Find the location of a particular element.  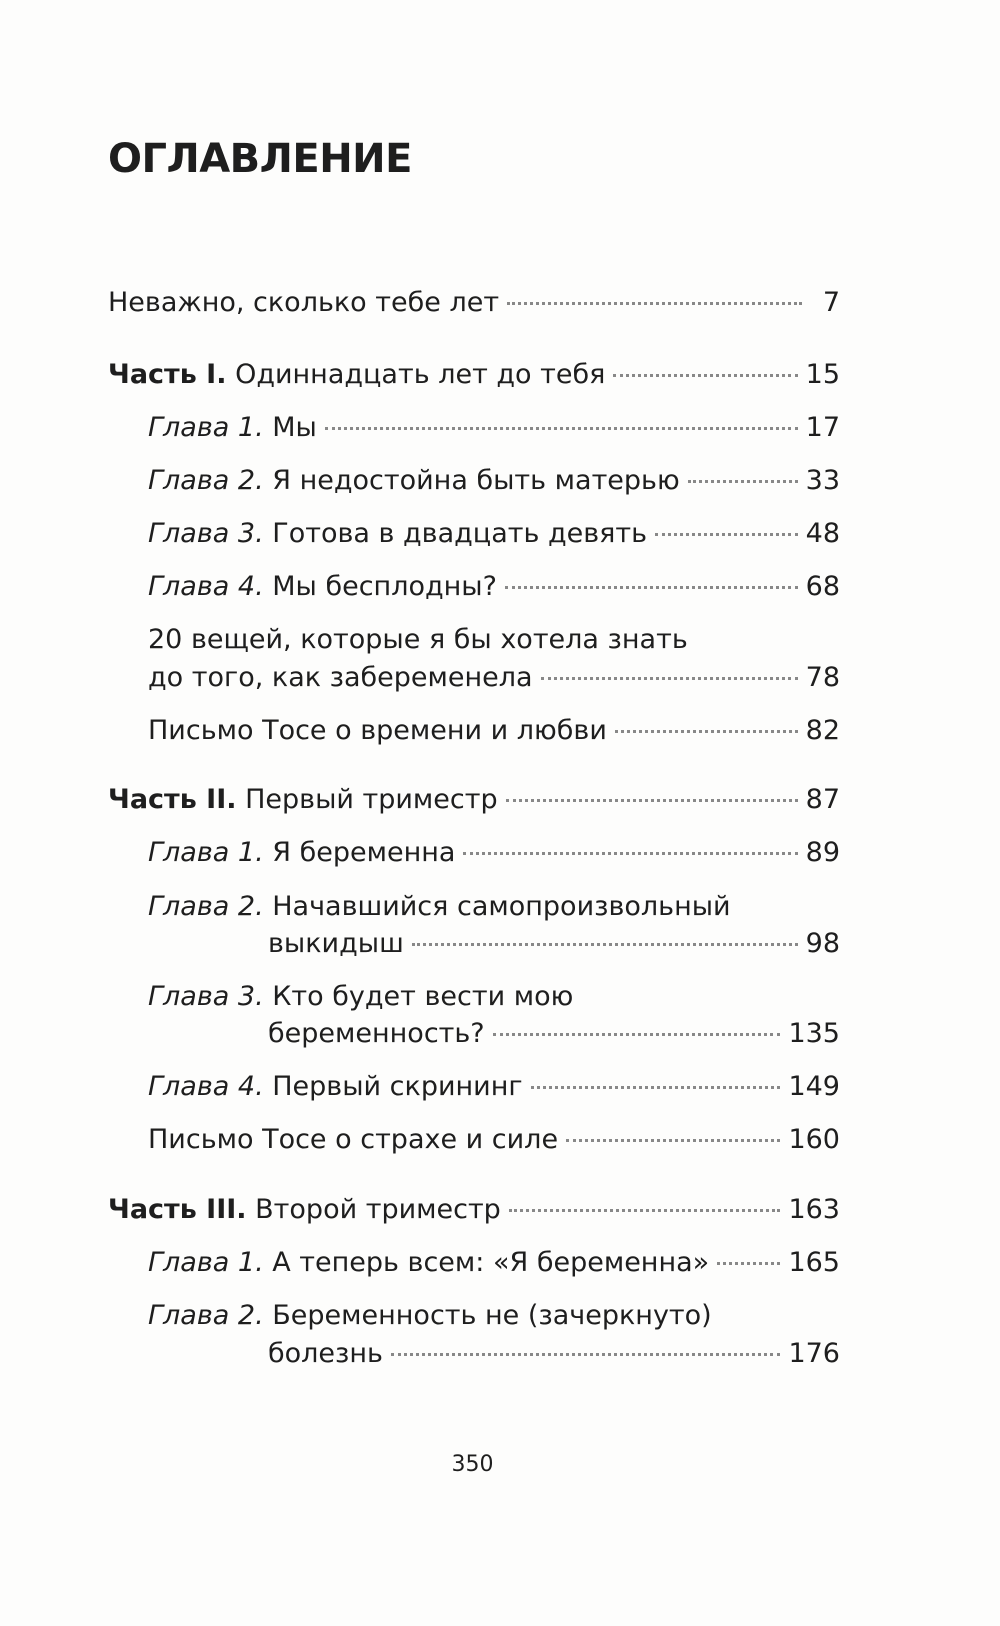

toc-chapter-line2: беременность? 135 is located at coordinates (554, 1034).